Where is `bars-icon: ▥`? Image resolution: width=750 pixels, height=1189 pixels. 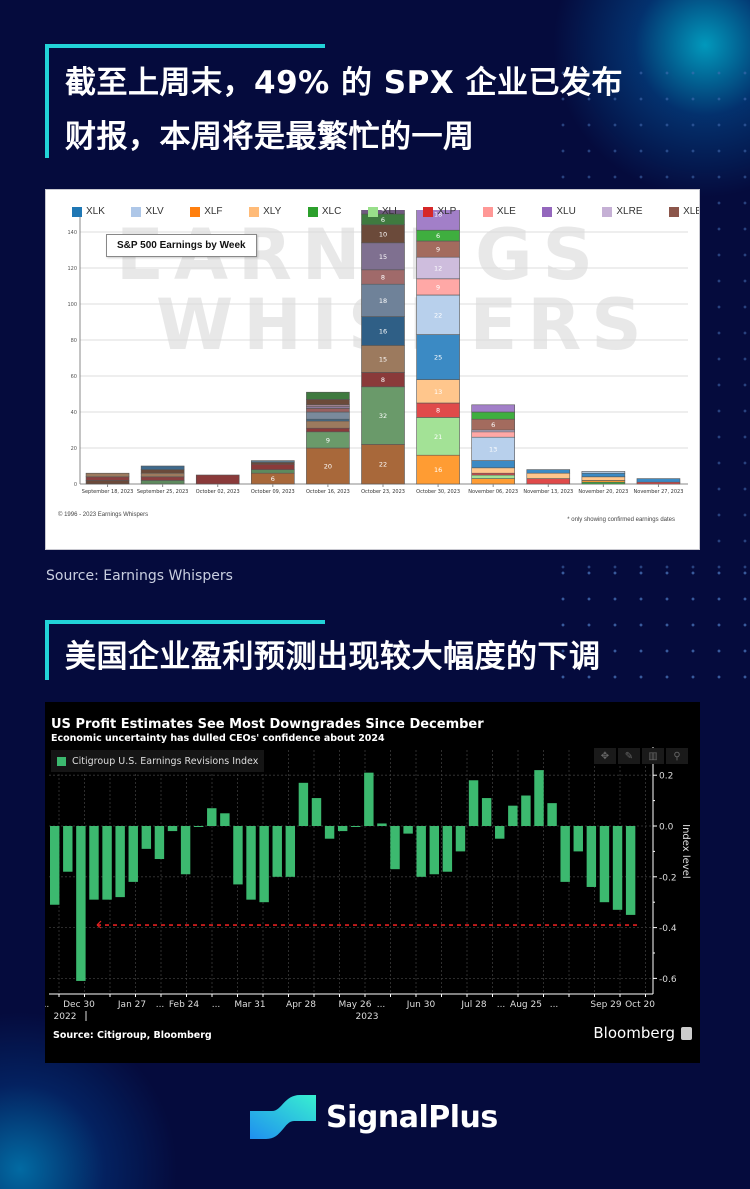
bars-icon: ▥ is located at coordinates (653, 756).